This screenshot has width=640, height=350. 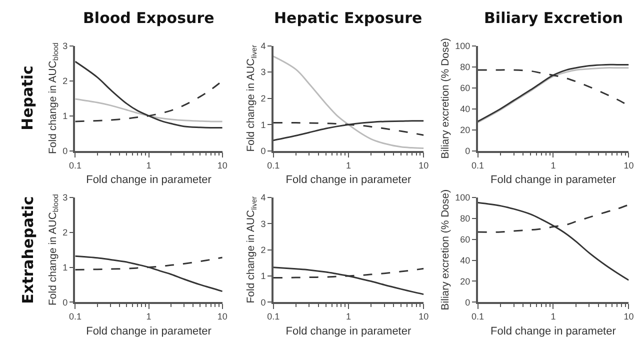 I want to click on chart-title: Biliary Excretion, so click(x=554, y=18).